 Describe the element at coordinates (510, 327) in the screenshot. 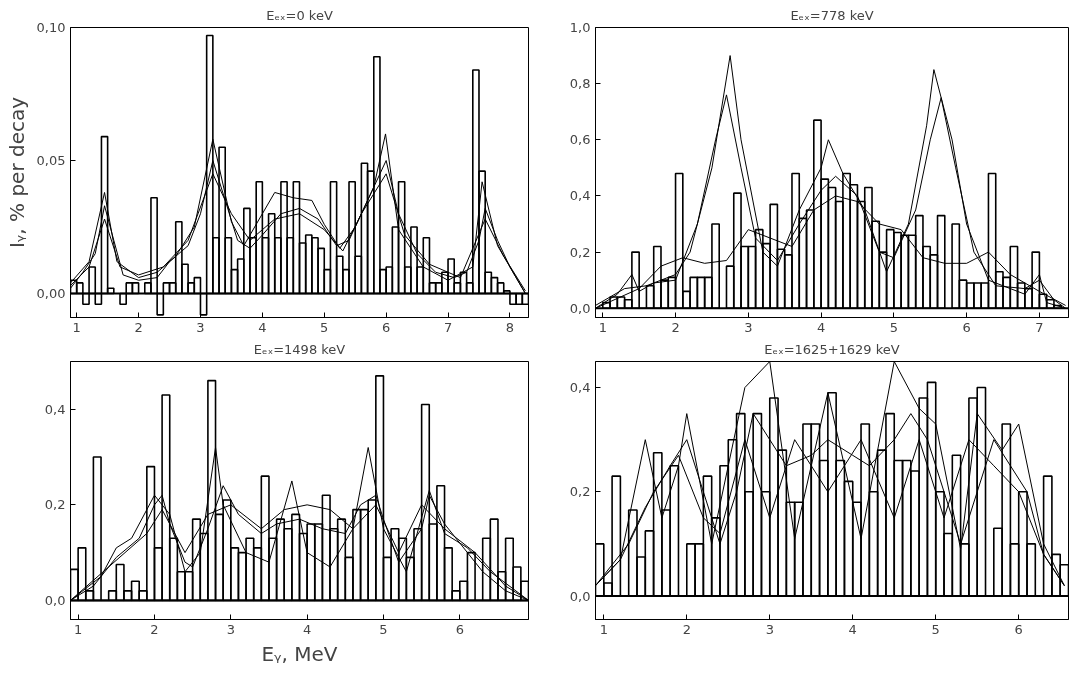

I see `x-tick-label: 8` at that location.